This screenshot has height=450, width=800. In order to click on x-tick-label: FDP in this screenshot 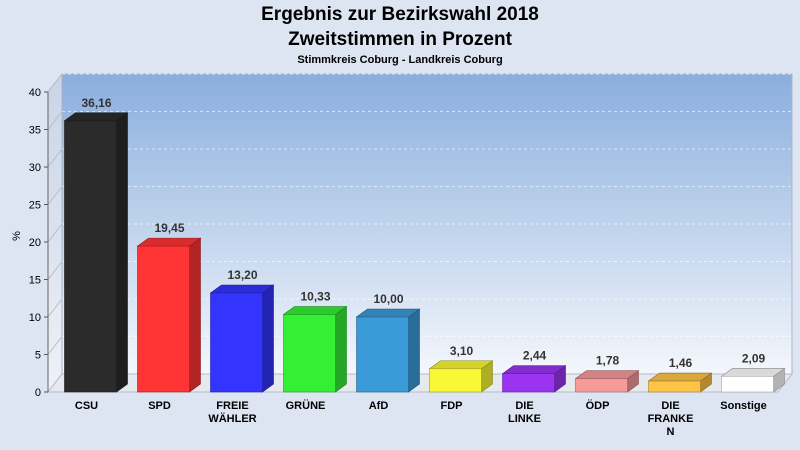, I will do `click(452, 406)`.